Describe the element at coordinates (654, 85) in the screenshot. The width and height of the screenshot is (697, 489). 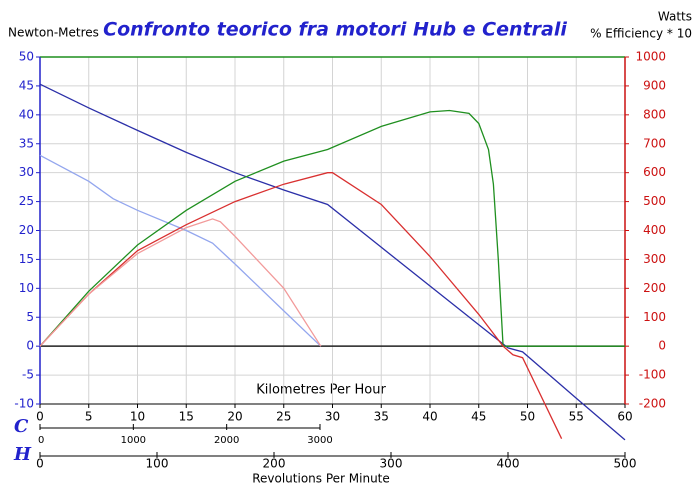
I see `y2-tick-label: 900` at that location.